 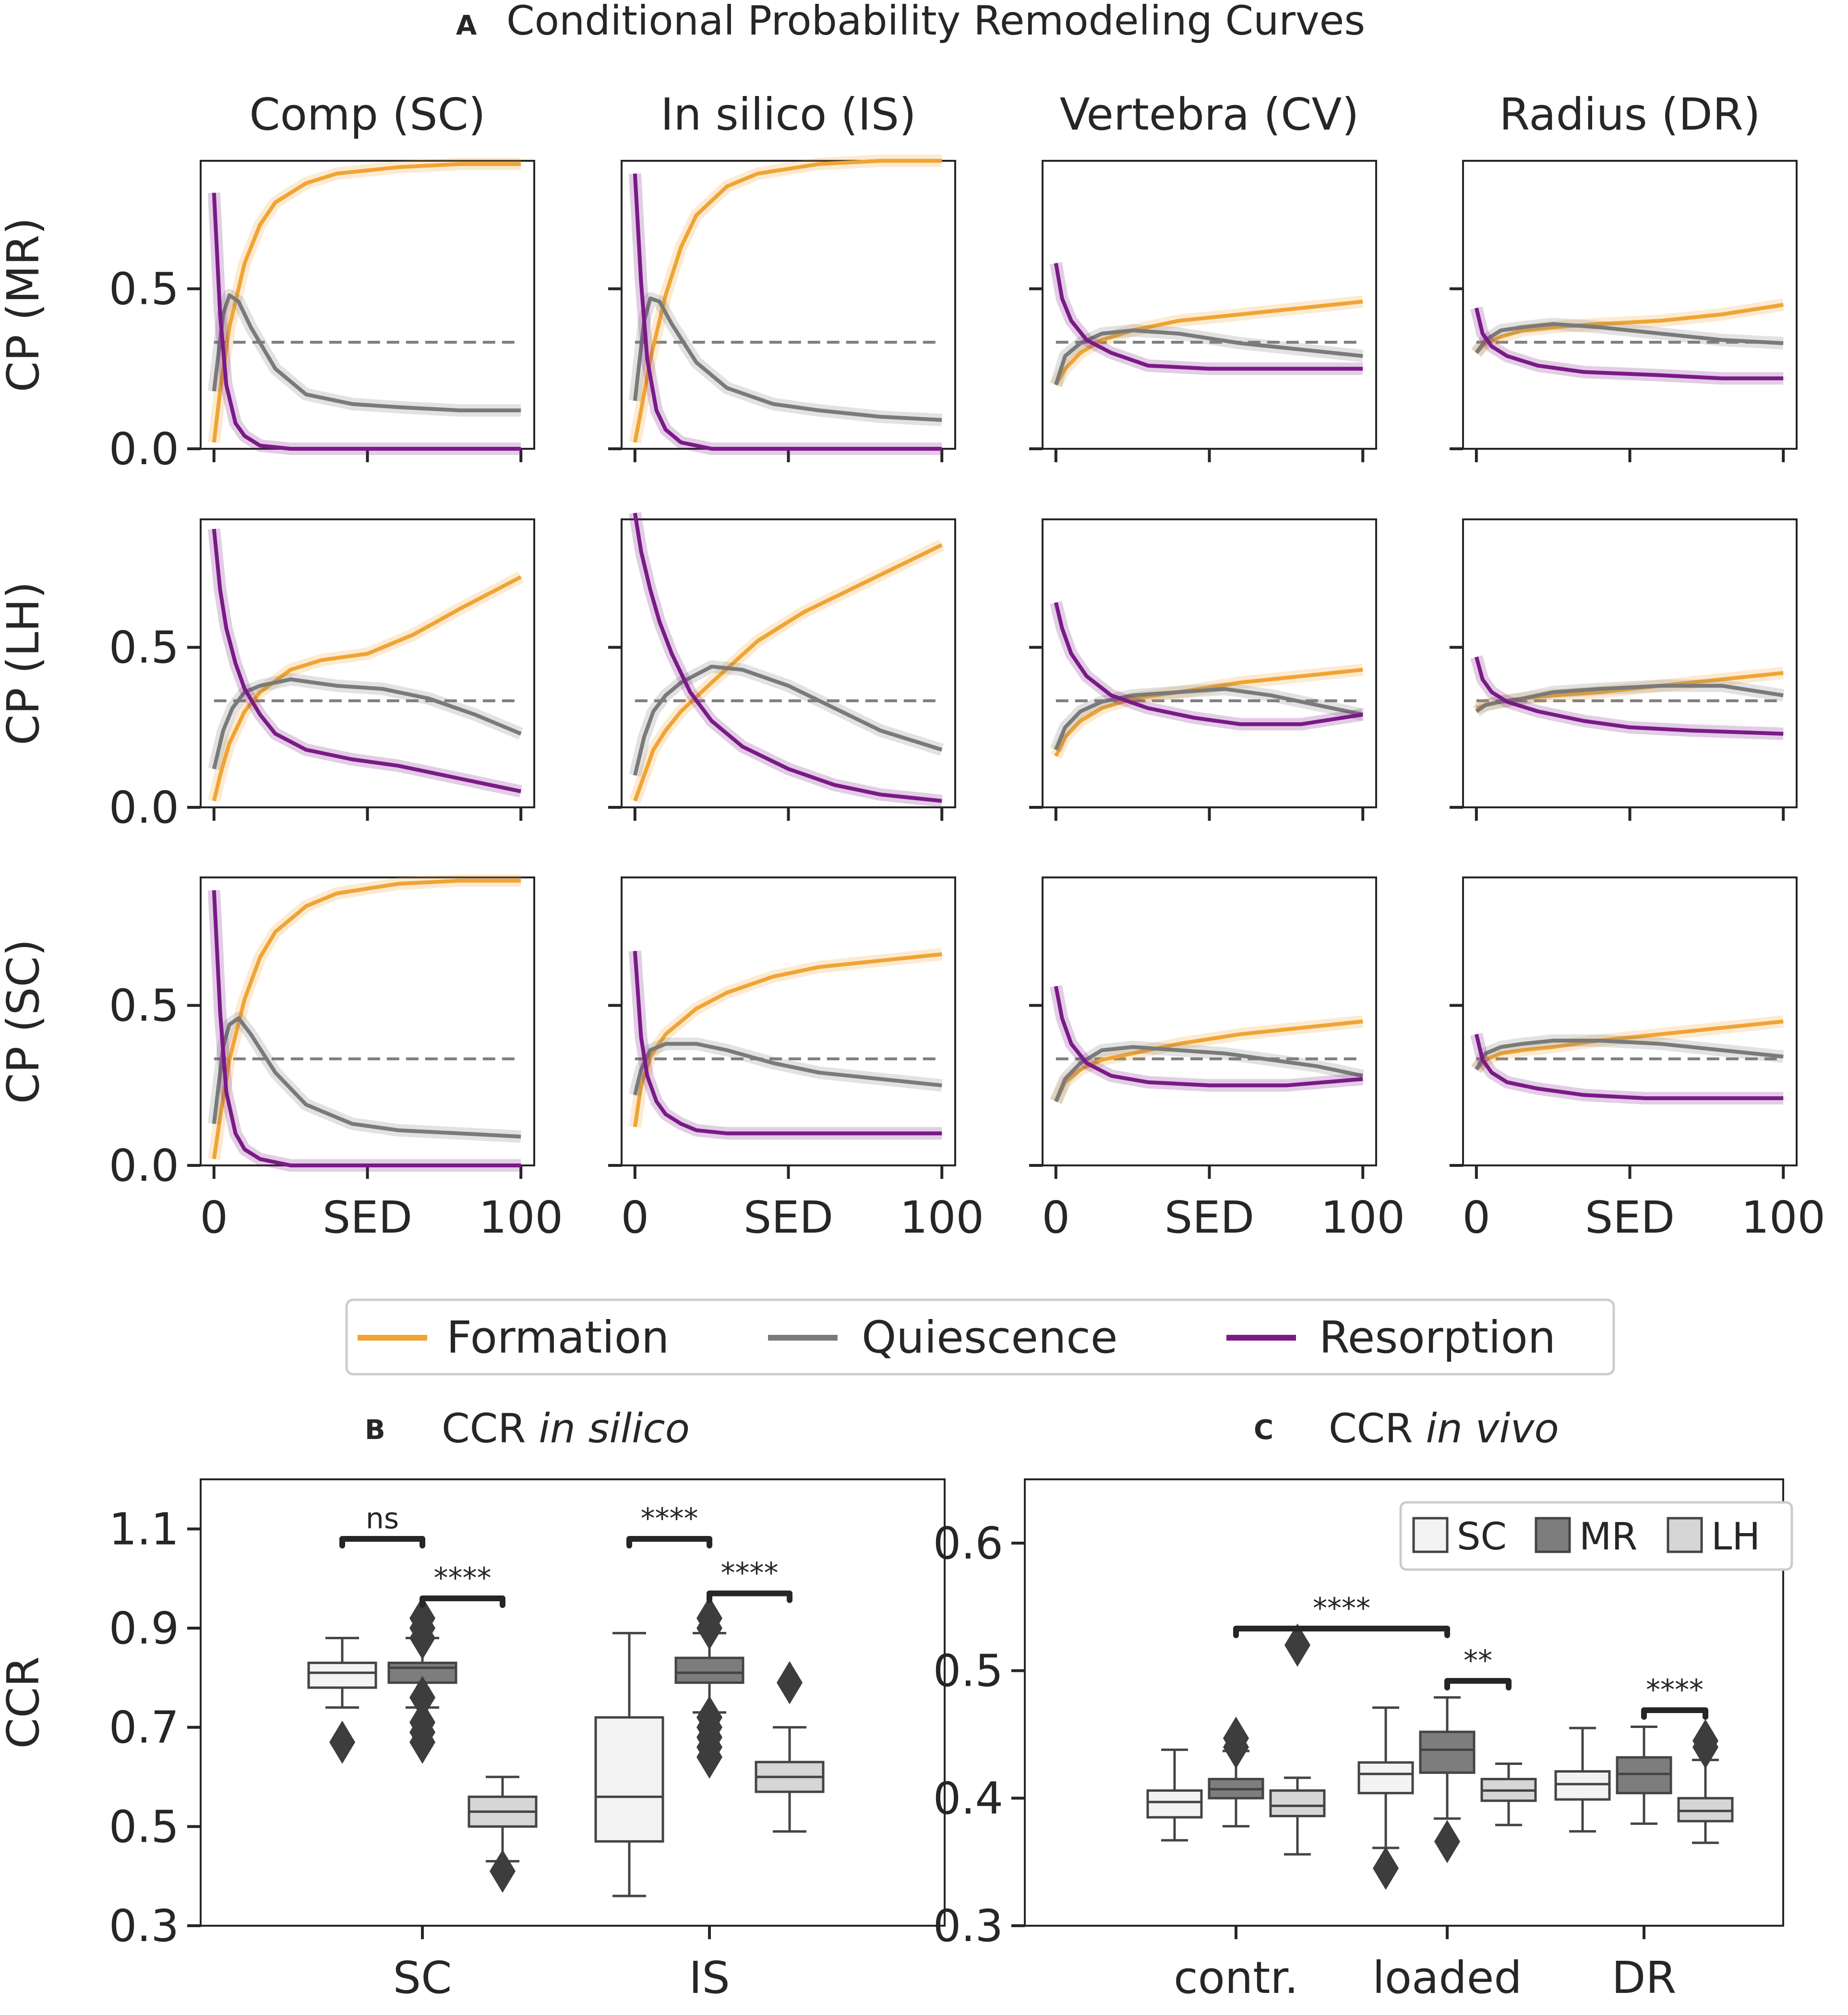 What do you see at coordinates (382, 1518) in the screenshot?
I see `bracket-label: ns` at bounding box center [382, 1518].